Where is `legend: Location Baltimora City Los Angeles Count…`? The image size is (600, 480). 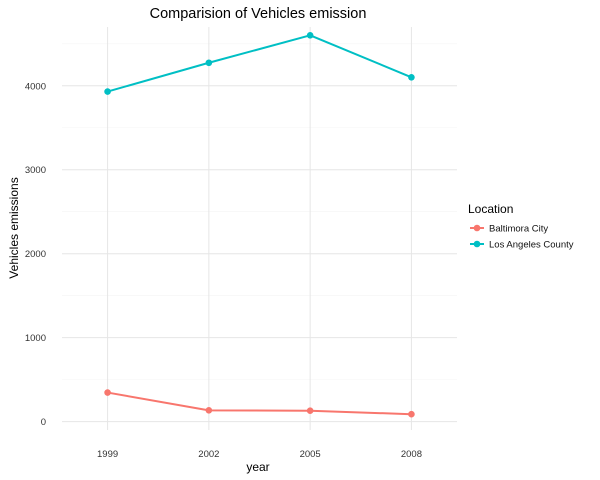
legend: Location Baltimora City Los Angeles Count… is located at coordinates (521, 226).